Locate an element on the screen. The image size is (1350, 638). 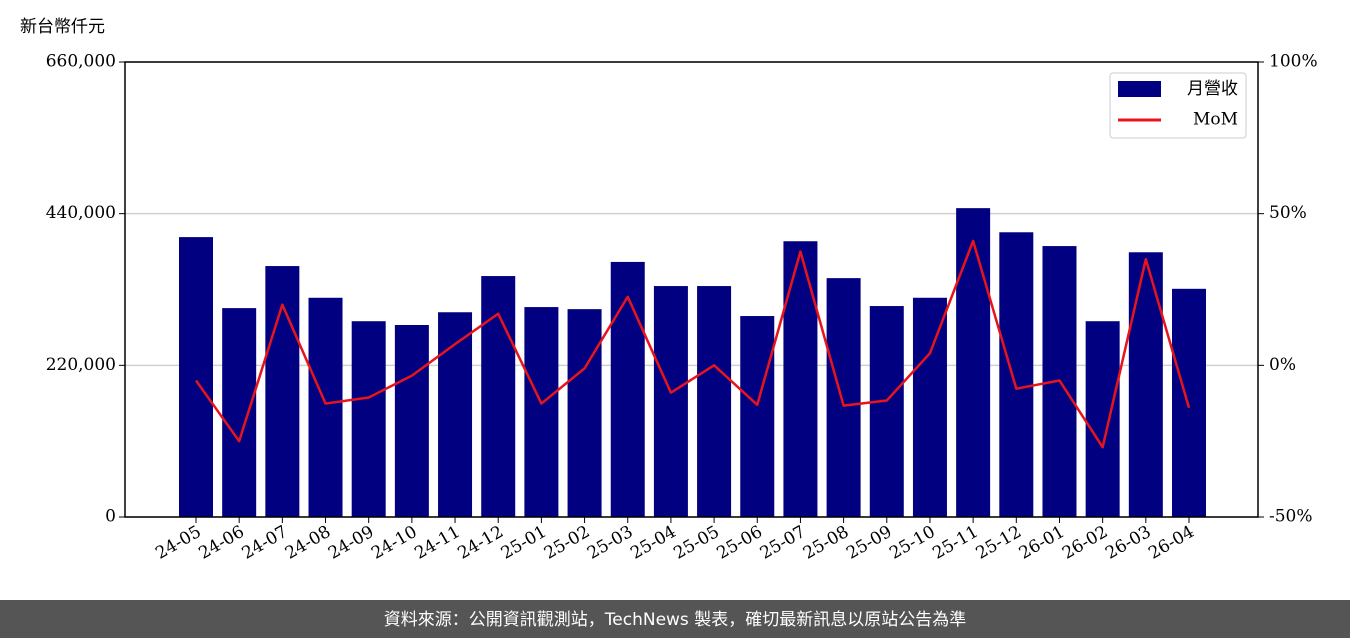
footer-bar is located at coordinates (675, 619).